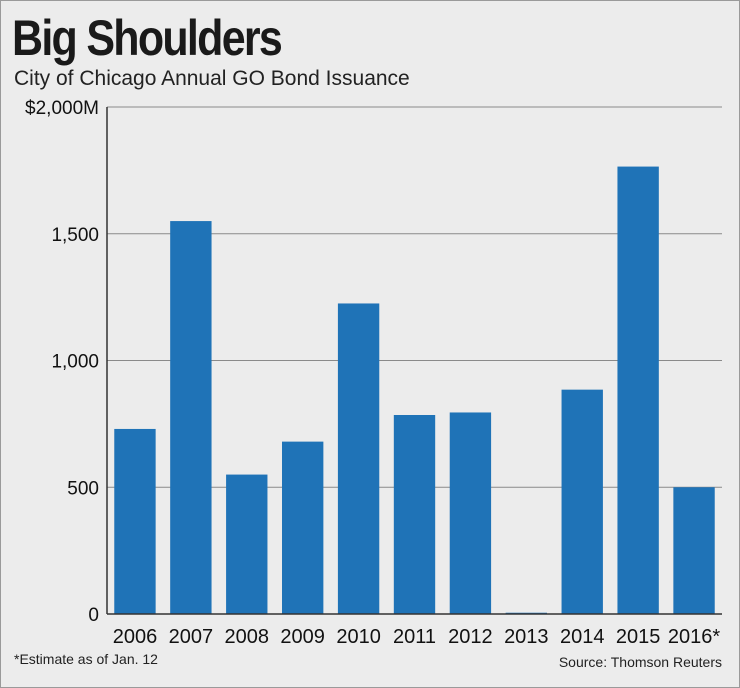  What do you see at coordinates (694, 637) in the screenshot?
I see `x-tick-label: 2016*` at bounding box center [694, 637].